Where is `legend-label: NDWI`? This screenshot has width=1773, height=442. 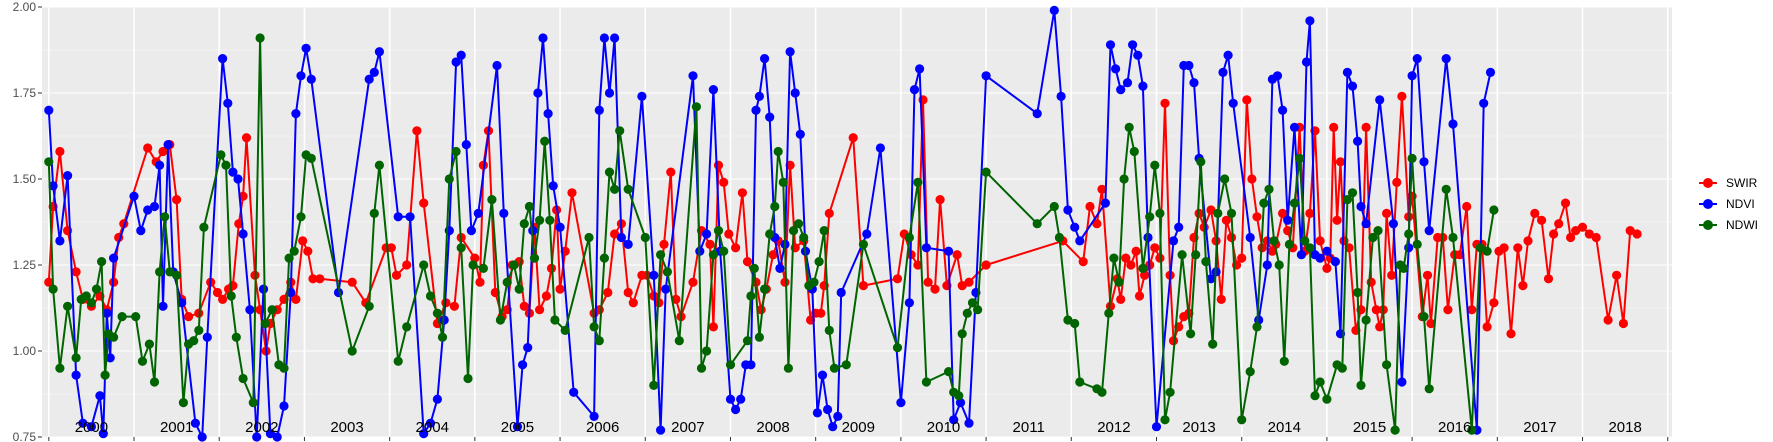 legend-label: NDWI is located at coordinates (1742, 225).